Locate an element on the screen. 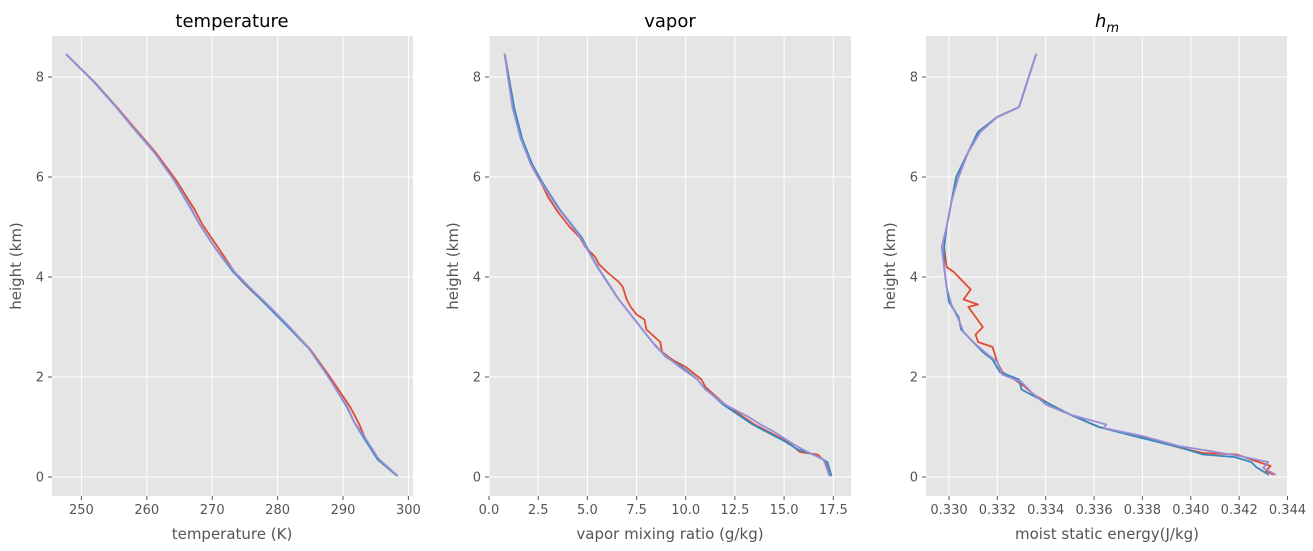  x-tick-label: 5.0 is located at coordinates (587, 510).